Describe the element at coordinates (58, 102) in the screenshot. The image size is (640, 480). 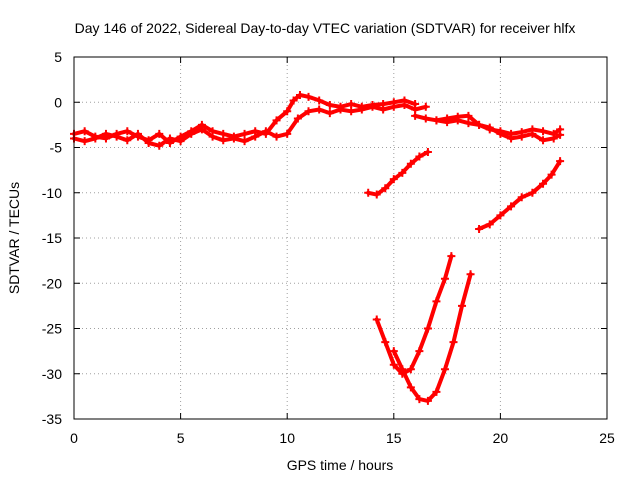
I see `y-tick-label-1: 0` at that location.